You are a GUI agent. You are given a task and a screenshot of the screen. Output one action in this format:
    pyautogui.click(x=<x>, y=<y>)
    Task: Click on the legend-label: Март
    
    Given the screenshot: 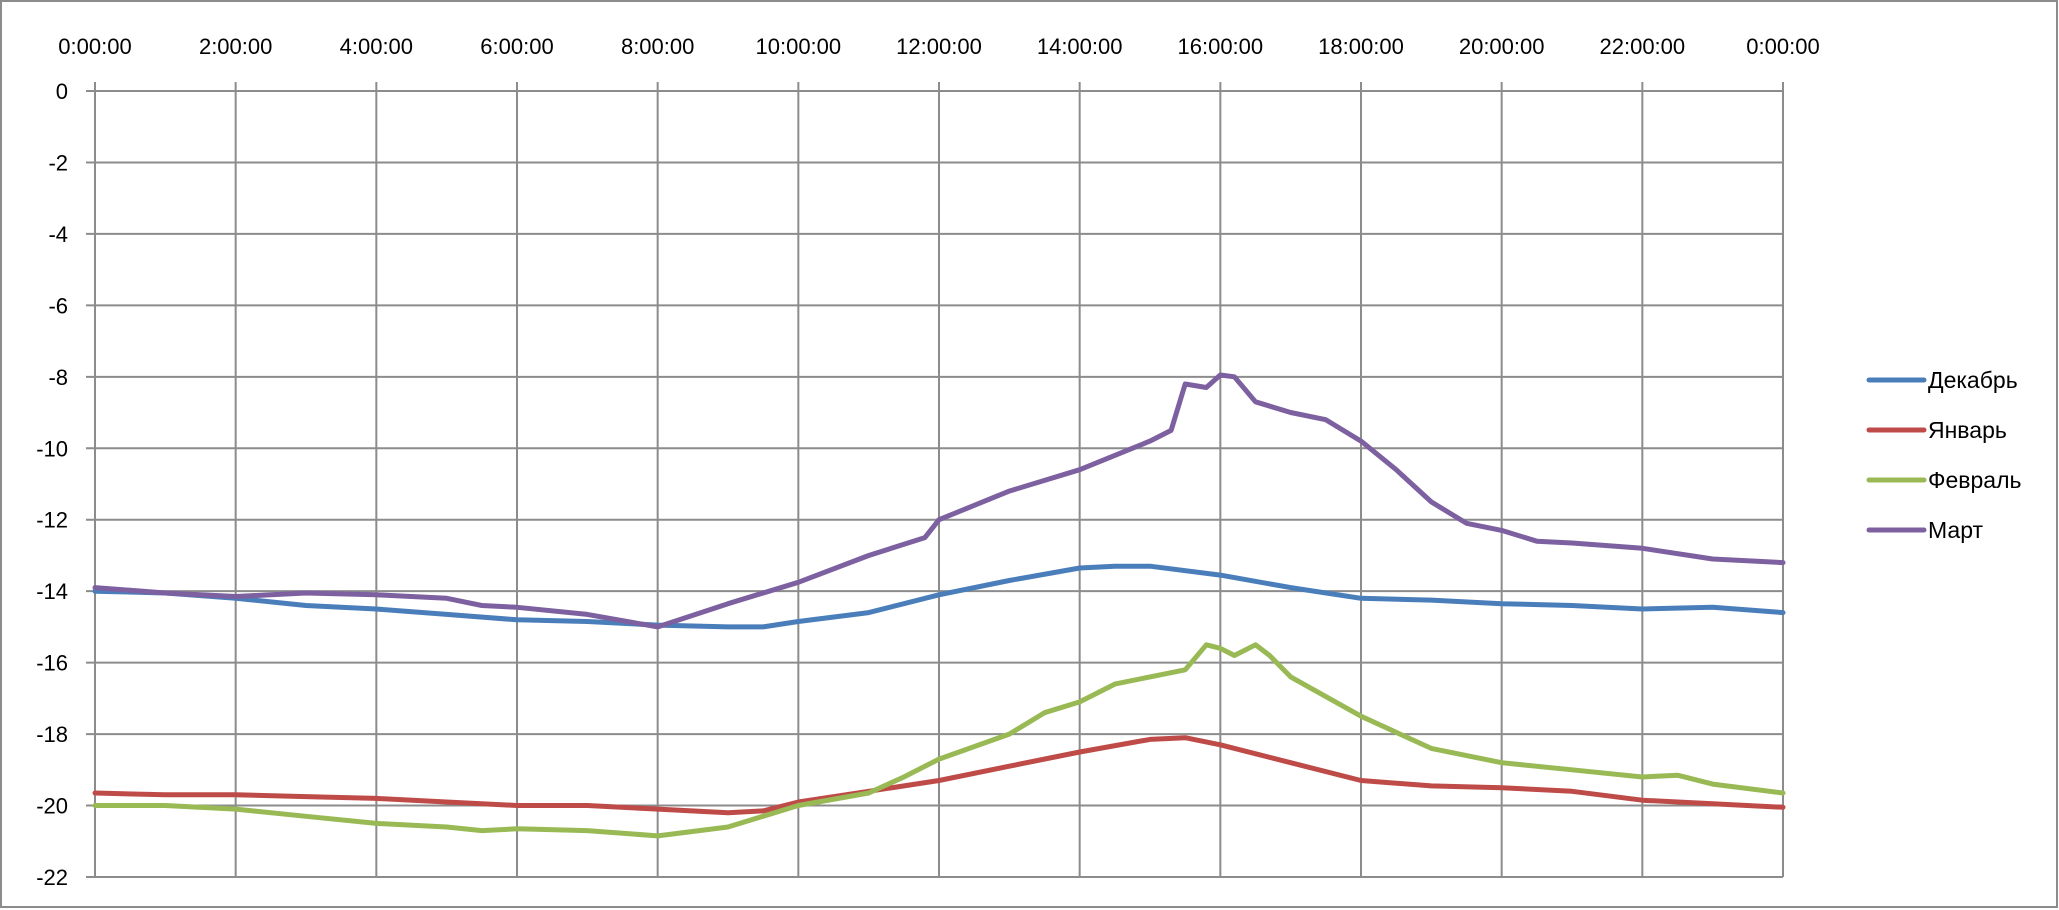 What is the action you would take?
    pyautogui.click(x=1955, y=530)
    